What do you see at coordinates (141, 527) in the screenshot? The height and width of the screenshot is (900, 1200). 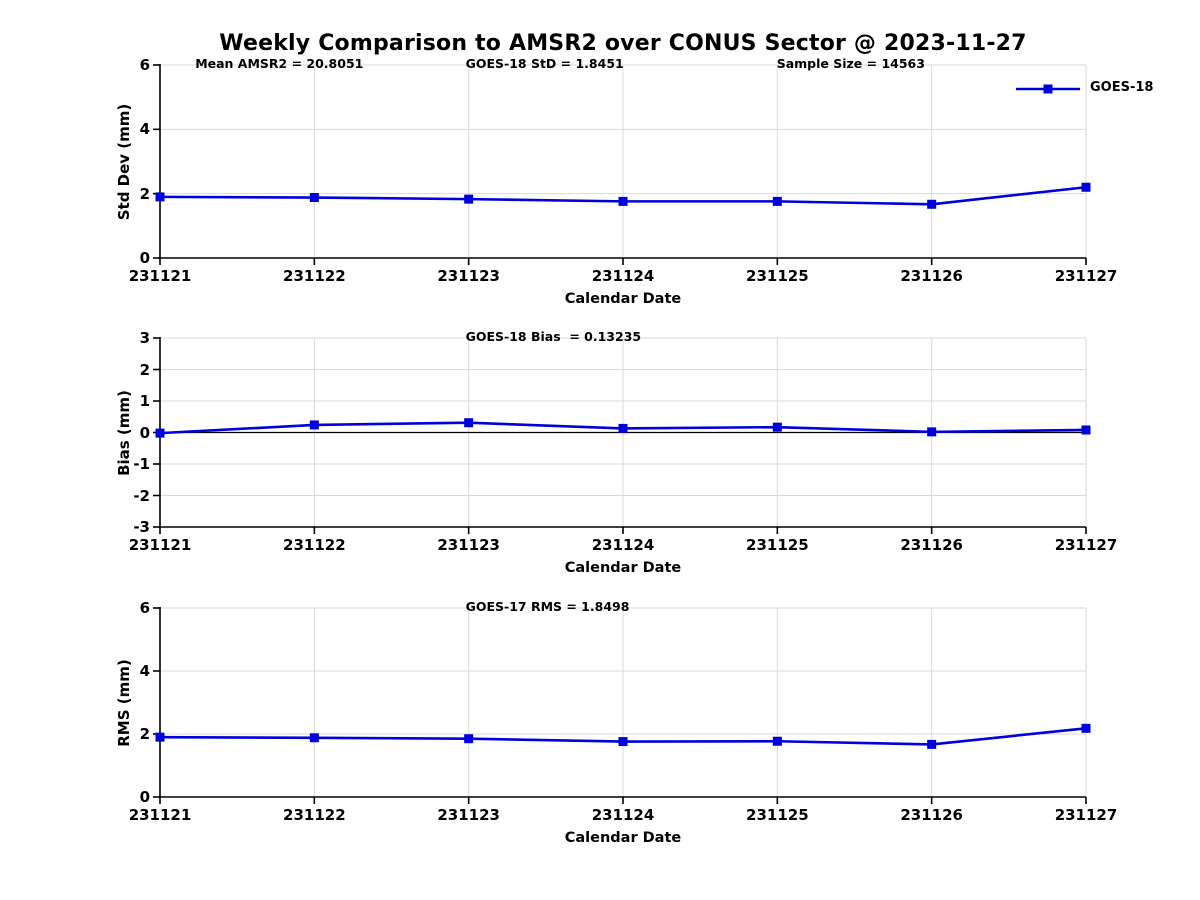 I see `subplot-2-y-tick-label: -3` at bounding box center [141, 527].